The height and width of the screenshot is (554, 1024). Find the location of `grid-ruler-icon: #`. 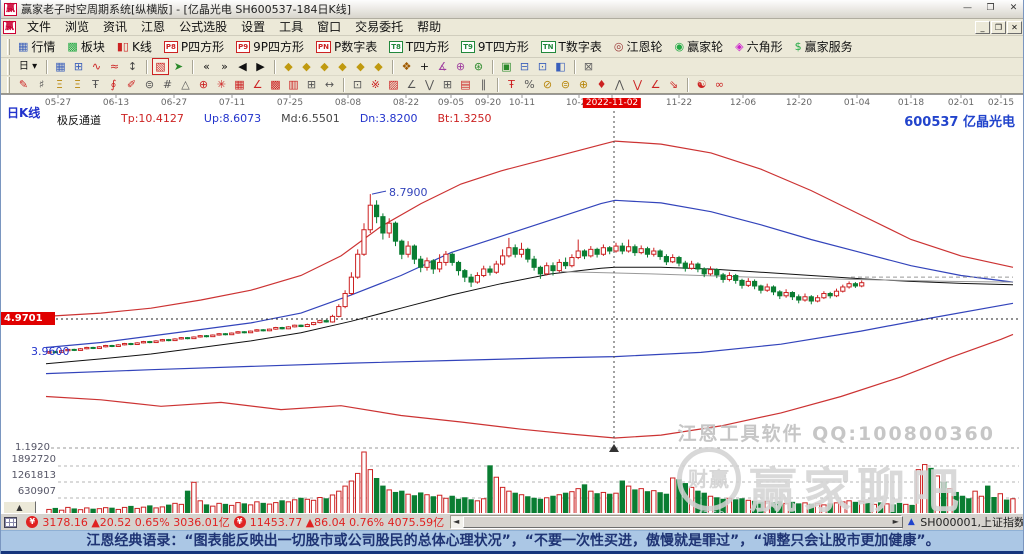

grid-ruler-icon: # is located at coordinates (167, 84).